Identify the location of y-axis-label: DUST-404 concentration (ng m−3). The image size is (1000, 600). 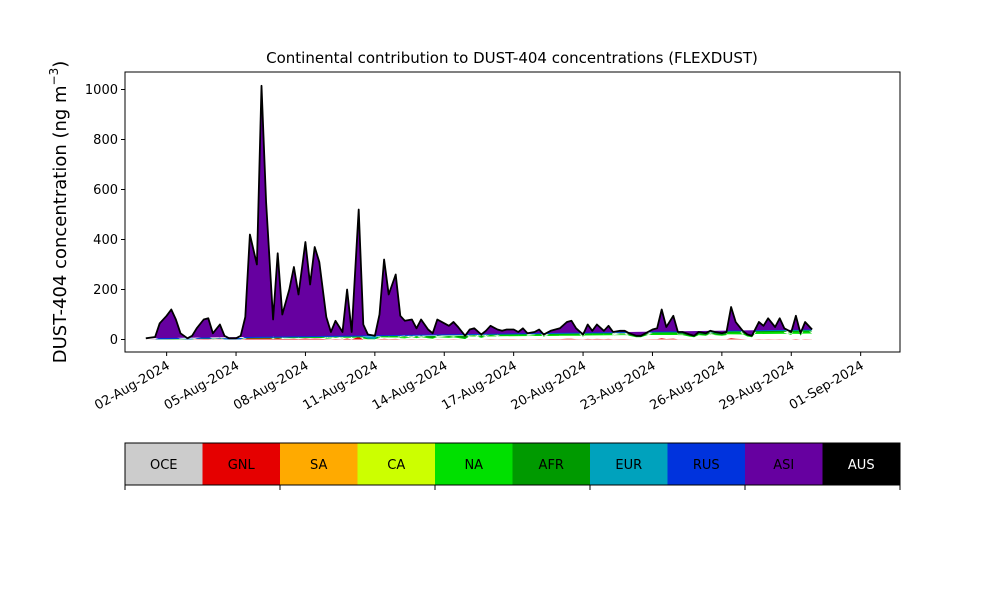
(59, 212).